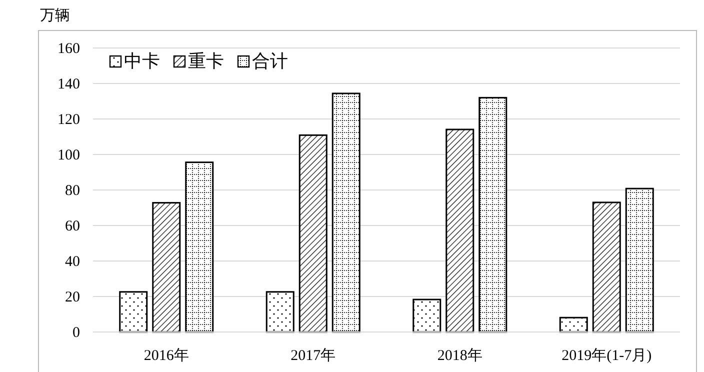  What do you see at coordinates (69, 120) in the screenshot?
I see `y-tick-label: 120` at bounding box center [69, 120].